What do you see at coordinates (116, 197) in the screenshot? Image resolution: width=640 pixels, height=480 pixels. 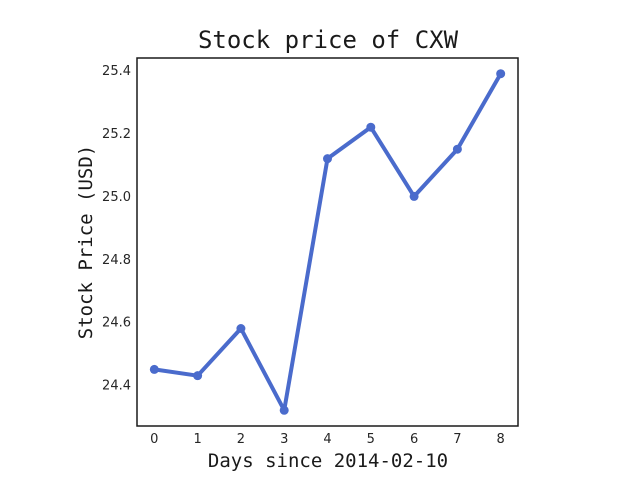 I see `y-tick-label: 25.0` at bounding box center [116, 197].